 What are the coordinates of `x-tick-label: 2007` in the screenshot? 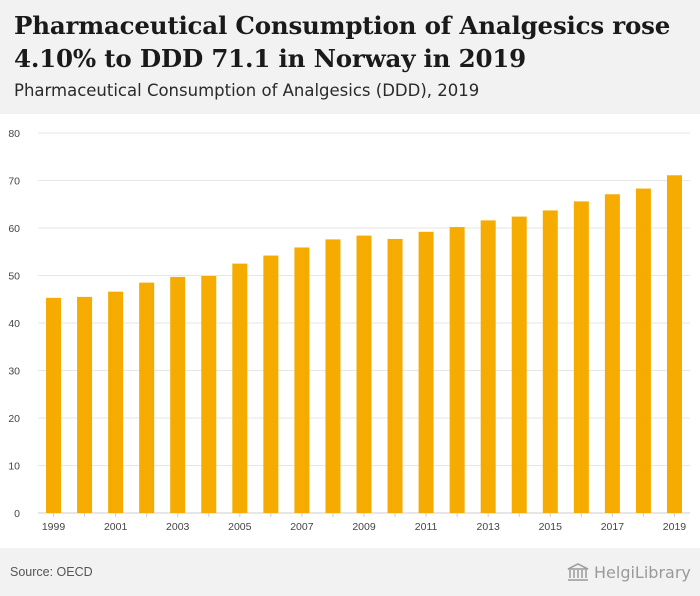 It's located at (302, 527).